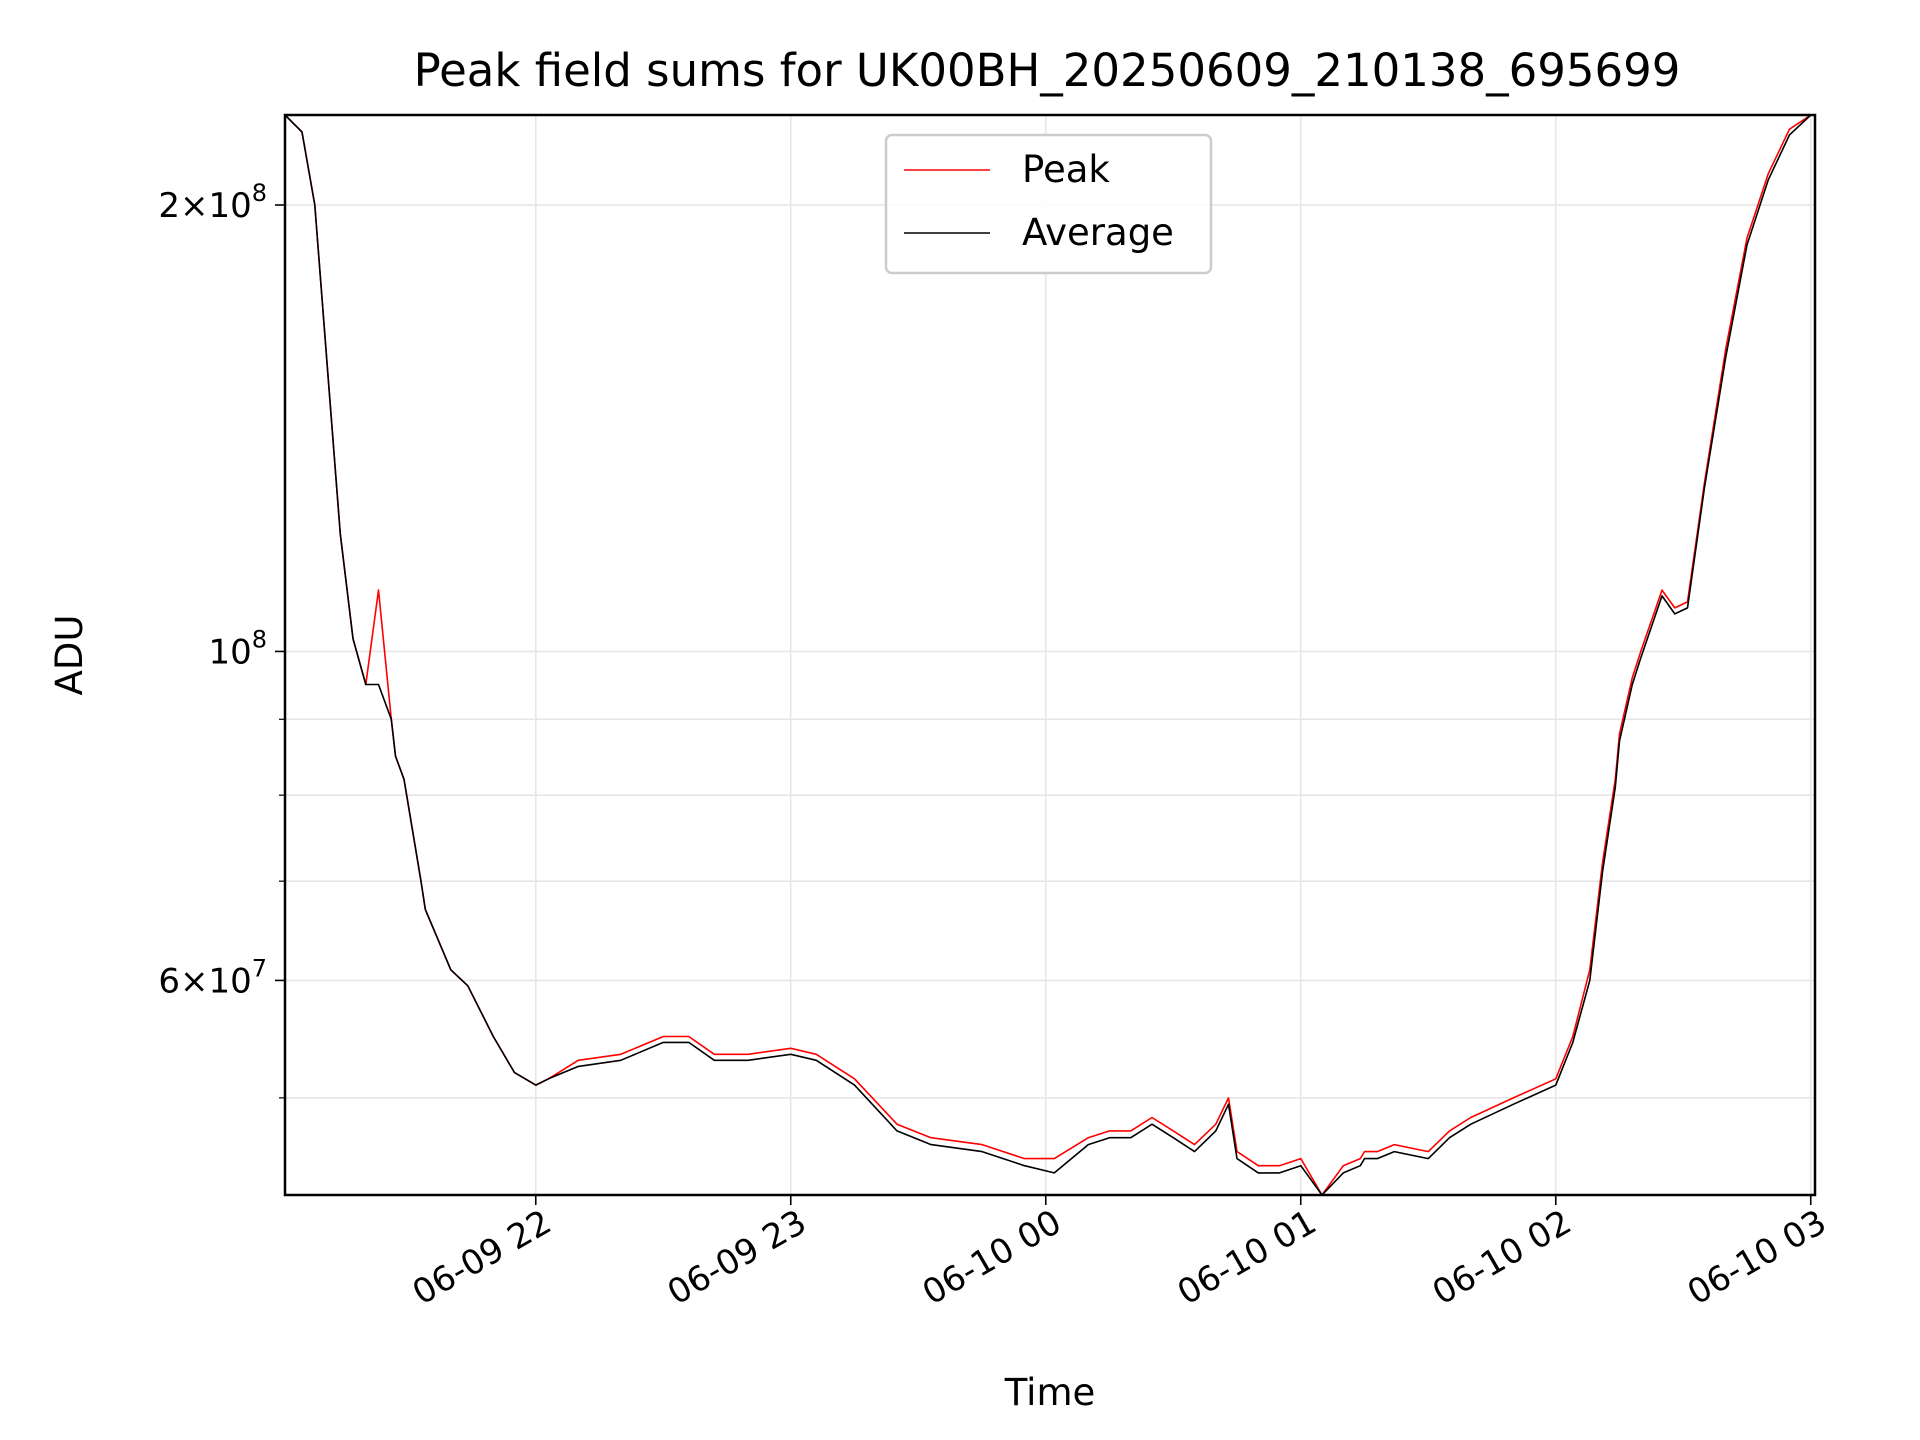  What do you see at coordinates (1098, 232) in the screenshot?
I see `legend-label-average: Average` at bounding box center [1098, 232].